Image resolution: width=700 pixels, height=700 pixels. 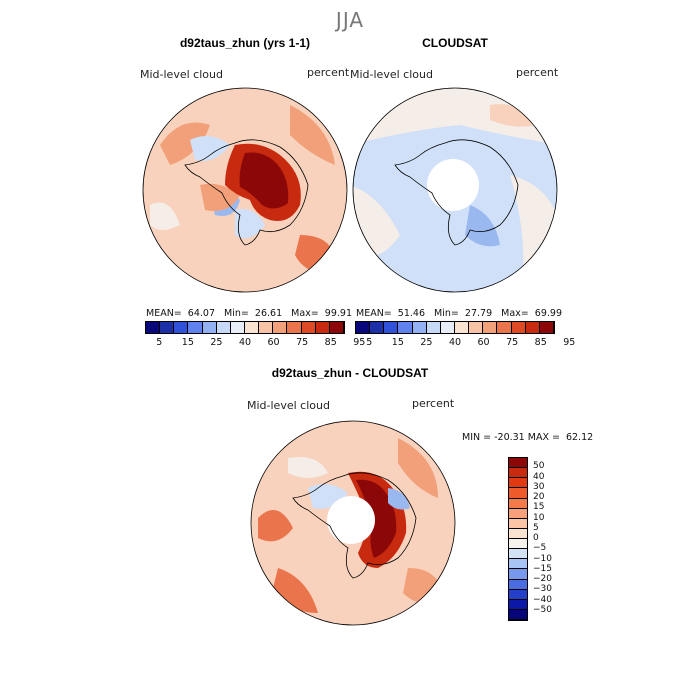 I want to click on colorbar-tick-label: 10, so click(x=539, y=517).